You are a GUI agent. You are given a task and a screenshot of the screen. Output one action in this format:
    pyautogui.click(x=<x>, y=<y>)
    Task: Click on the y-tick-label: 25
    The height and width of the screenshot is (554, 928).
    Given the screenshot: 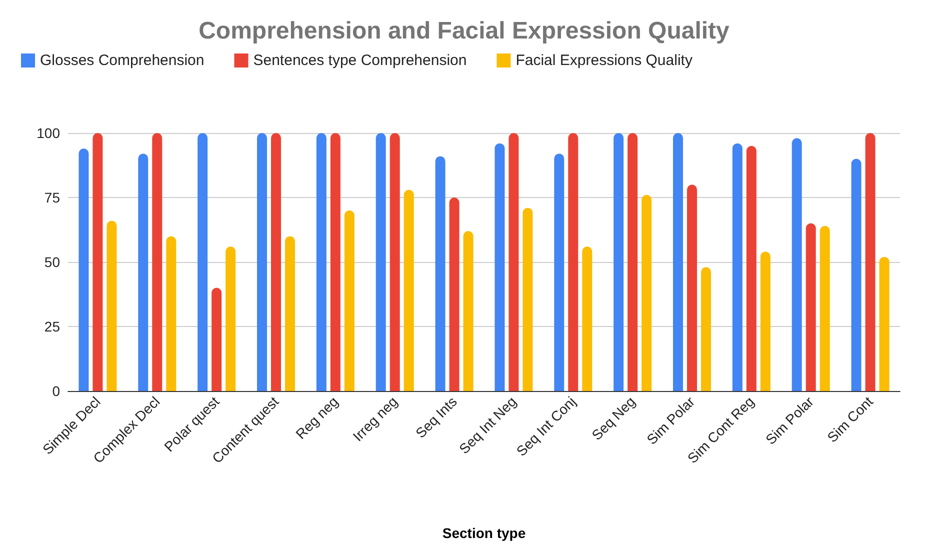 What is the action you would take?
    pyautogui.click(x=52, y=326)
    